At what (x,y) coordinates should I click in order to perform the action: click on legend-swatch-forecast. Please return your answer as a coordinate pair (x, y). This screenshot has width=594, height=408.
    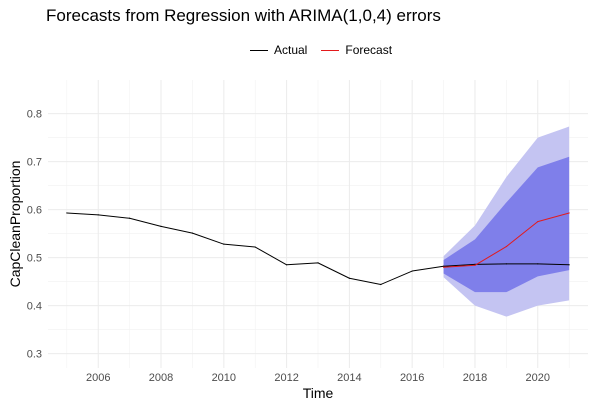
    Looking at the image, I should click on (330, 50).